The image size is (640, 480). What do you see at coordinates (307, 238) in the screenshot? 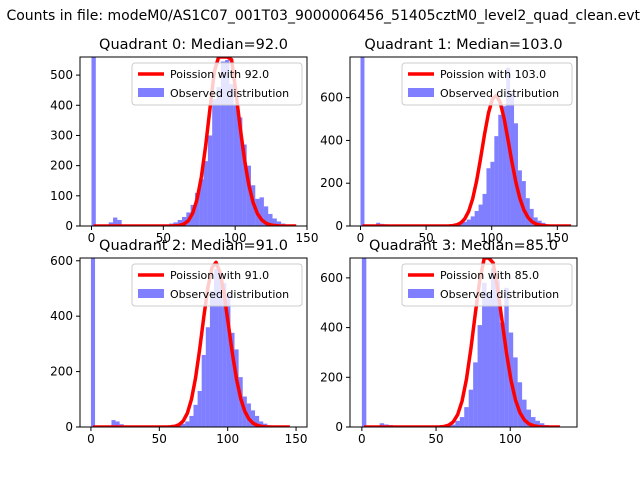
I see `x-tick-label: 150` at bounding box center [307, 238].